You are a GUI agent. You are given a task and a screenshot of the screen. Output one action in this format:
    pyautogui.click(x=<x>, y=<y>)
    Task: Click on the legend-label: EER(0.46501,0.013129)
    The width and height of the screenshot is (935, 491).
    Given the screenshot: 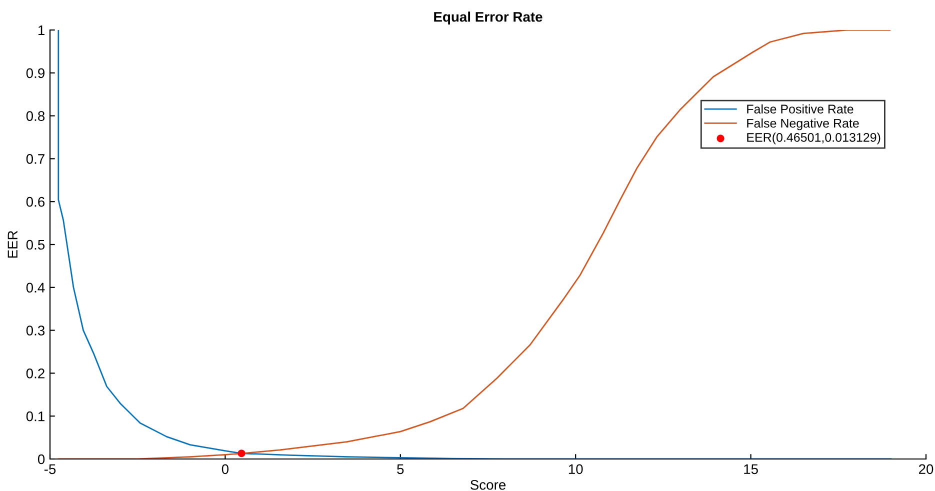 What is the action you would take?
    pyautogui.click(x=813, y=138)
    